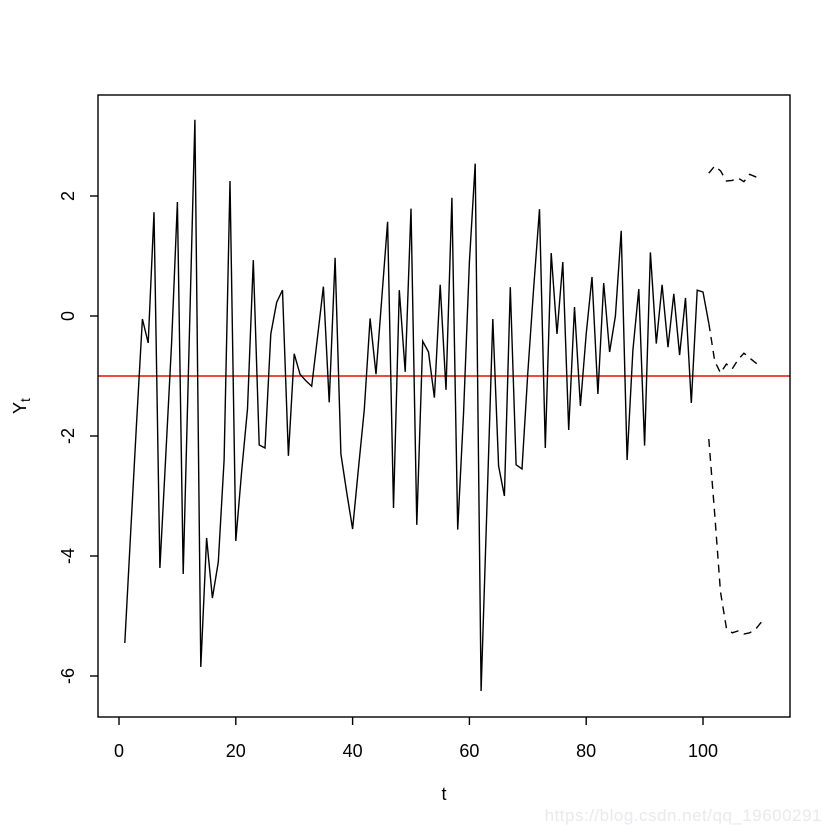  What do you see at coordinates (586, 751) in the screenshot?
I see `x-tick-label: 80` at bounding box center [586, 751].